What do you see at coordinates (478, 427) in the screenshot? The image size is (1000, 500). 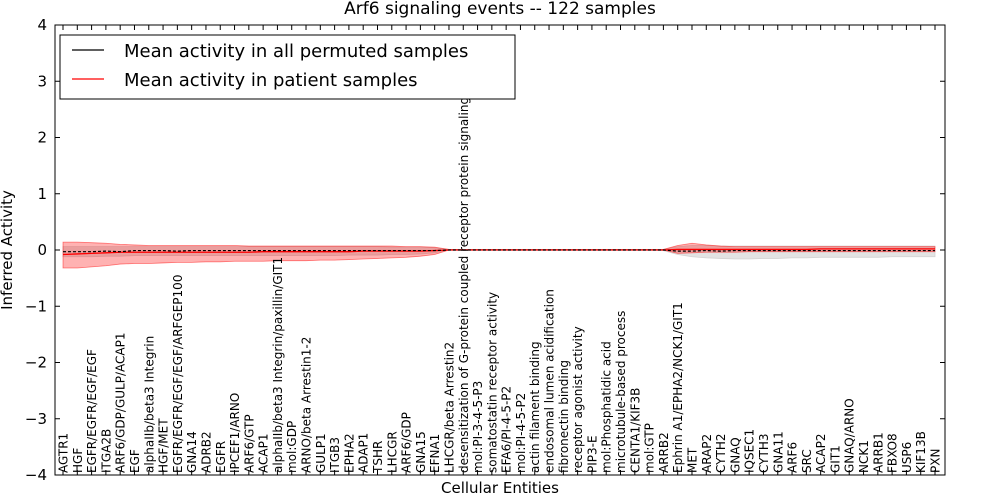 I see `x-tick-label: mol:PI-3-4-5-P3` at bounding box center [478, 427].